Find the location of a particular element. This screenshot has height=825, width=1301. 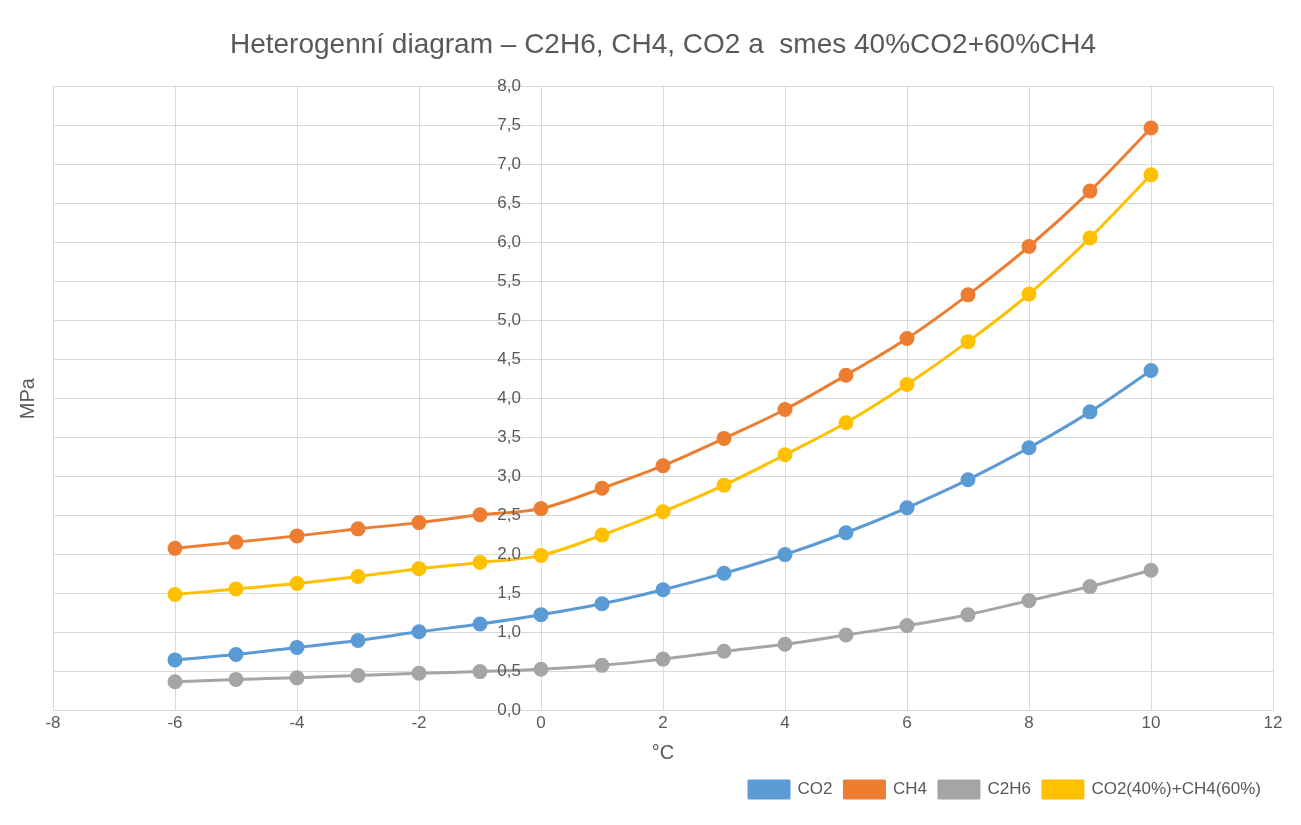

y-tick-label: 0,0 is located at coordinates (509, 710).